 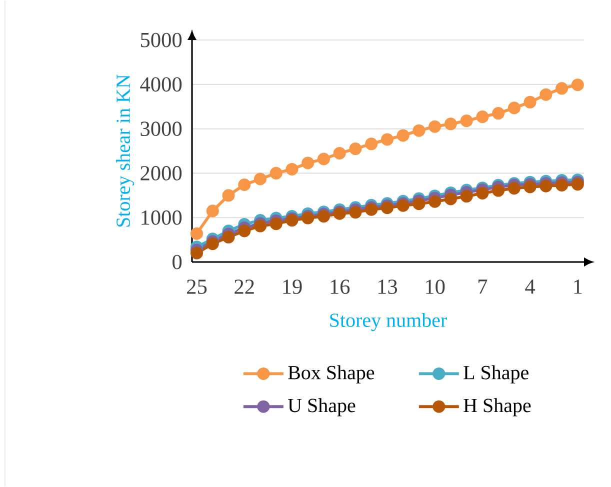 What do you see at coordinates (530, 287) in the screenshot?
I see `x-tick-label: 4` at bounding box center [530, 287].